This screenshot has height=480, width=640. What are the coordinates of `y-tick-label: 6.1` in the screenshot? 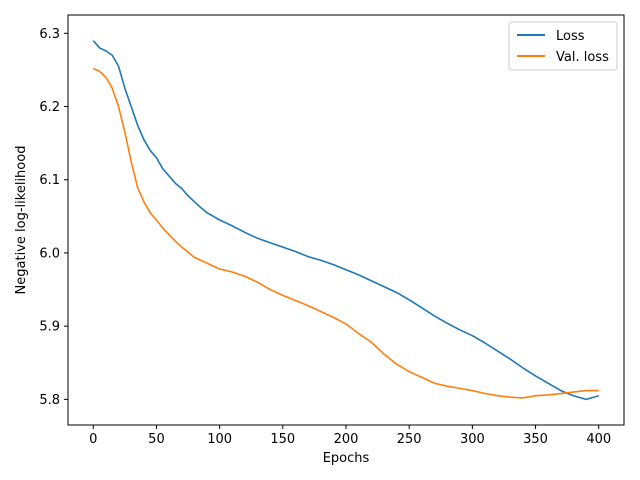 It's located at (49, 180).